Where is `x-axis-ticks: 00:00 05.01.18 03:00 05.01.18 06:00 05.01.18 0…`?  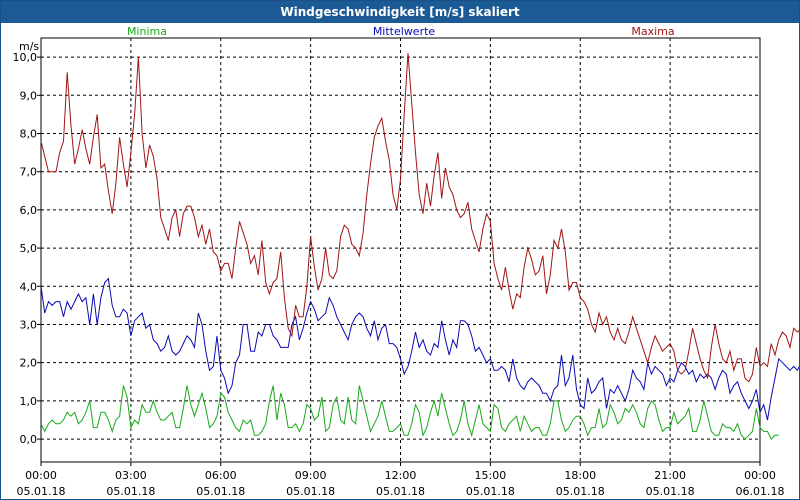
x-axis-ticks: 00:00 05.01.18 03:00 05.01.18 06:00 05.01.18 0… is located at coordinates (401, 480).